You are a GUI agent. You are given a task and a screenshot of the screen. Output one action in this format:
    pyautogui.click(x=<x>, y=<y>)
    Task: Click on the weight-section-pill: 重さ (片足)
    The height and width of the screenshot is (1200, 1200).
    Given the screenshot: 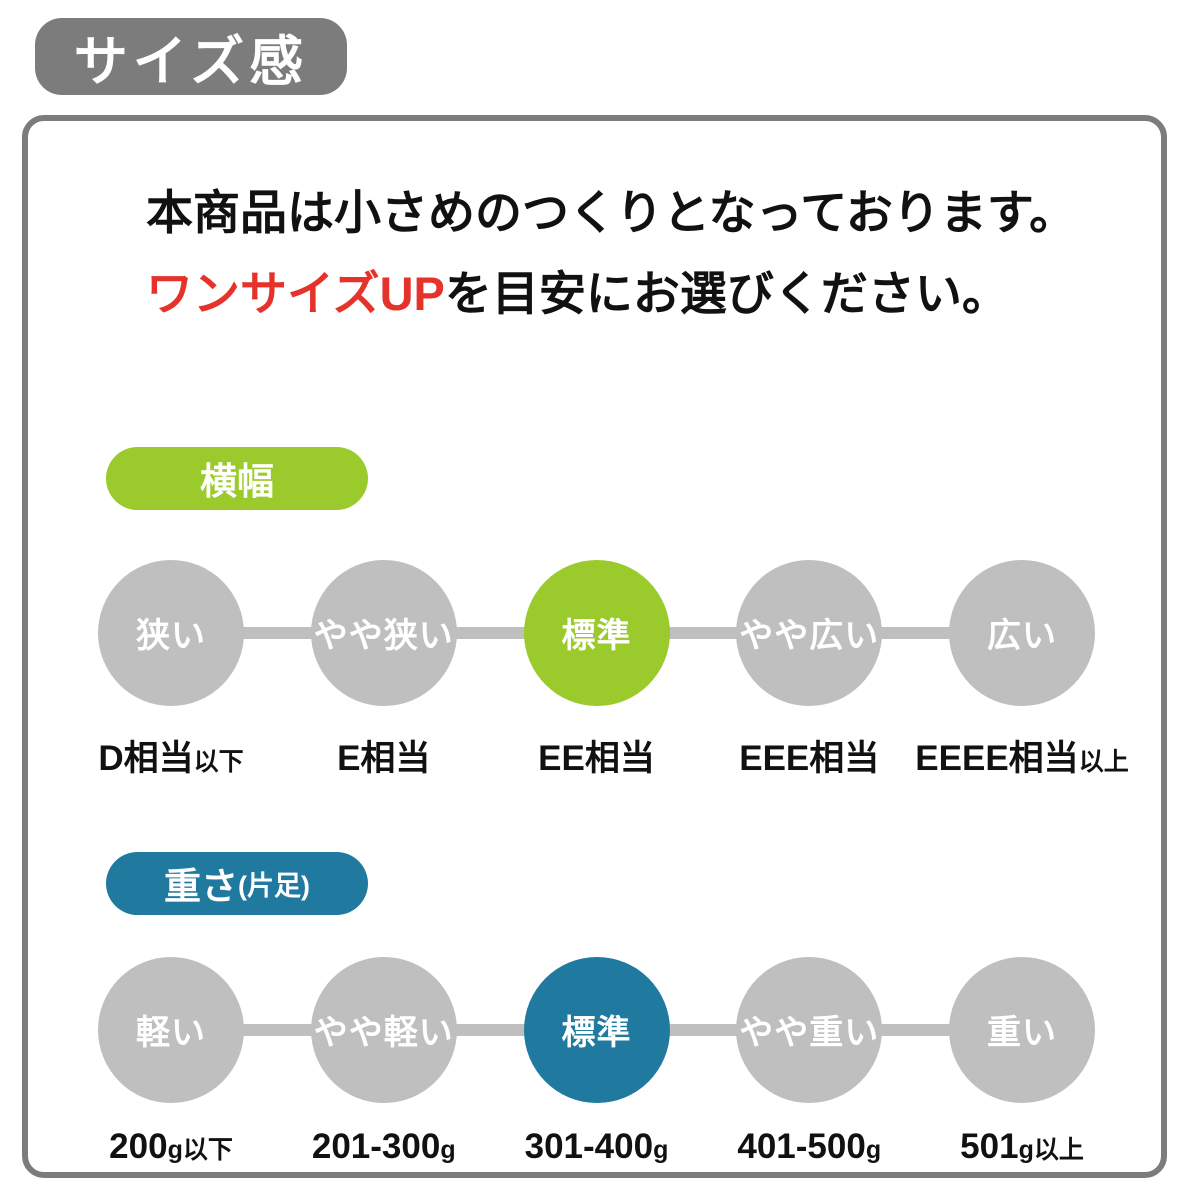 What is the action you would take?
    pyautogui.click(x=237, y=883)
    